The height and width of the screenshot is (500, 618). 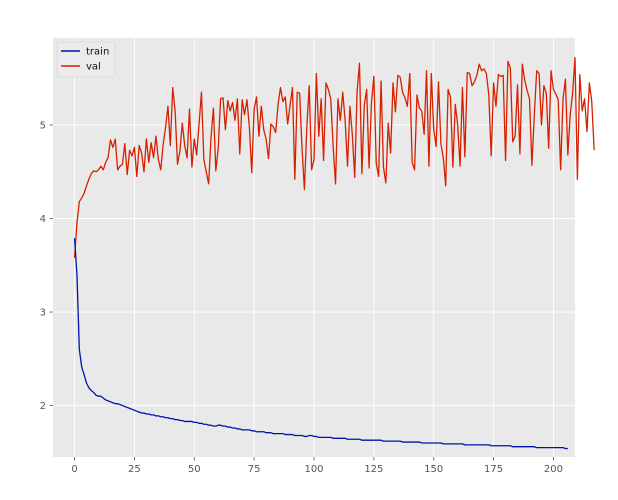 I want to click on x-tick-label: 0, so click(x=74, y=469).